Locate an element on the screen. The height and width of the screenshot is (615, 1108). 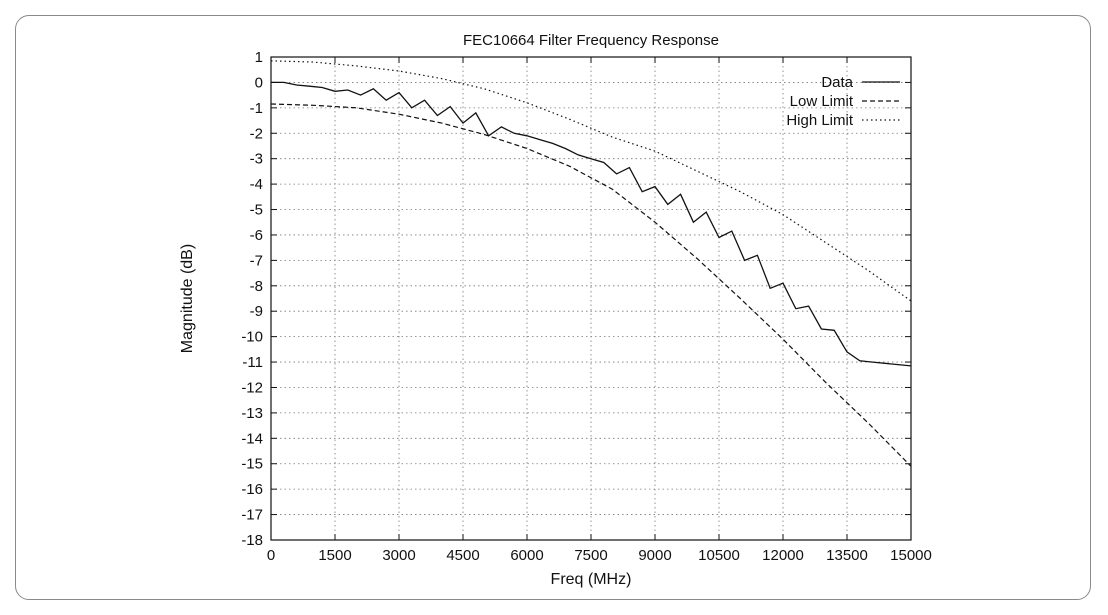
legend-label-data: Data is located at coordinates (837, 82).